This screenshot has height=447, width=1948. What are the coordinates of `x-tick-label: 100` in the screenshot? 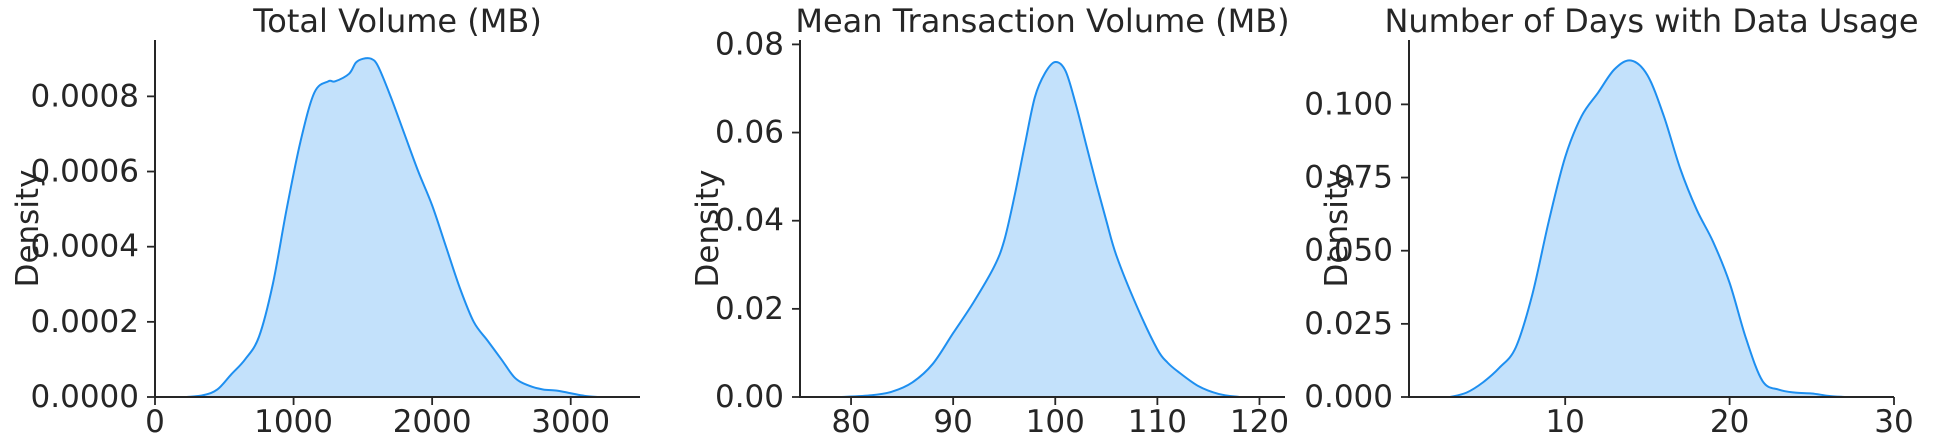 It's located at (1055, 422).